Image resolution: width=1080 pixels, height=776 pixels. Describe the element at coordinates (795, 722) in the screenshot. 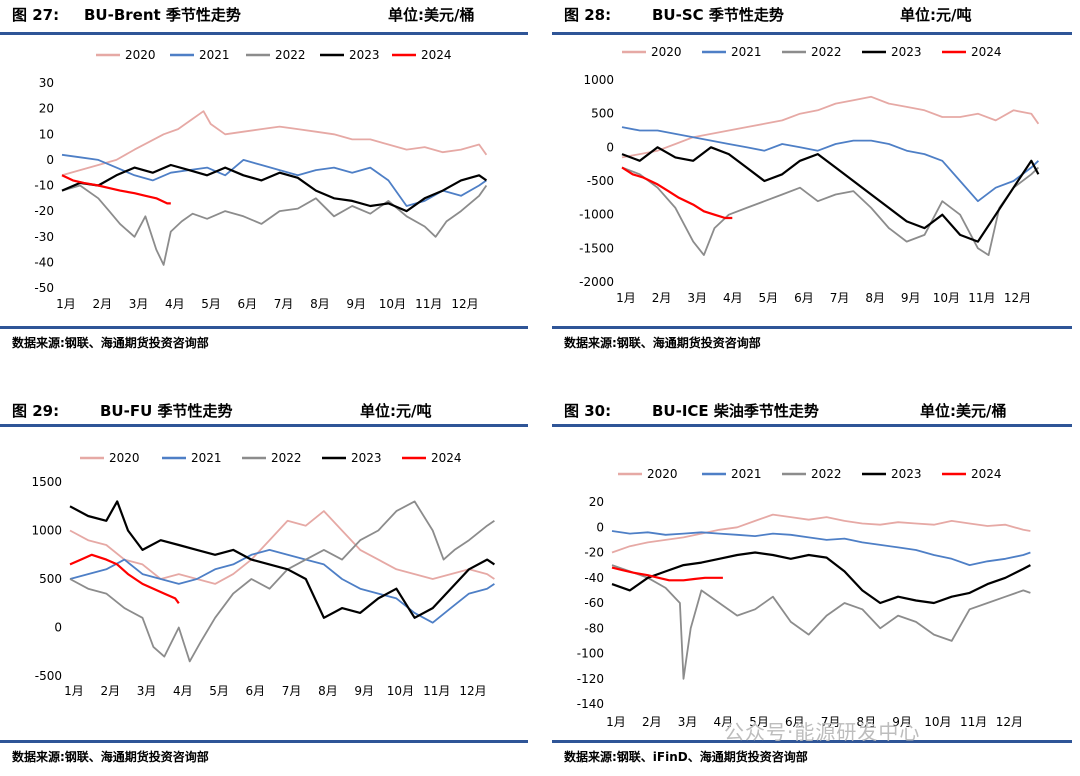

I see `x-tick-label: 6月` at that location.